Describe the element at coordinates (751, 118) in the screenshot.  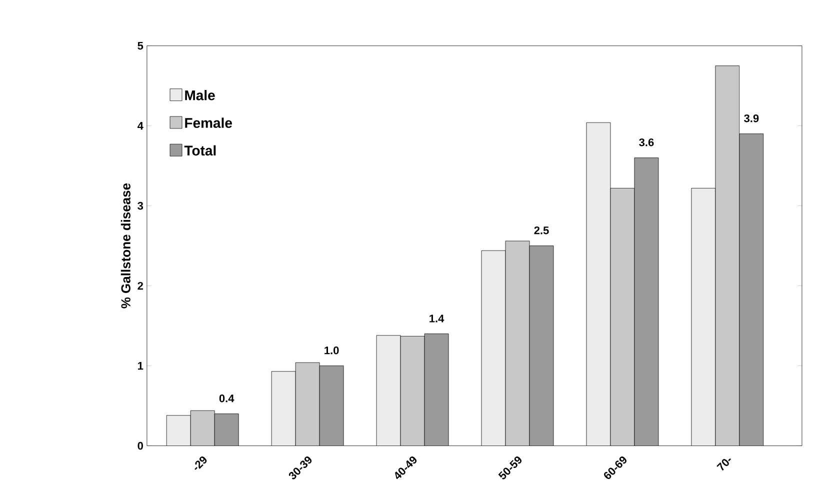
I see `data-label: 3.9` at that location.